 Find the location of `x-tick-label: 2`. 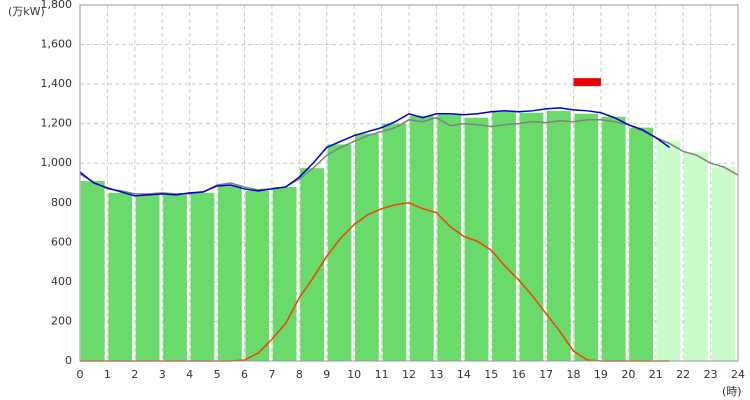

x-tick-label: 2 is located at coordinates (134, 374).